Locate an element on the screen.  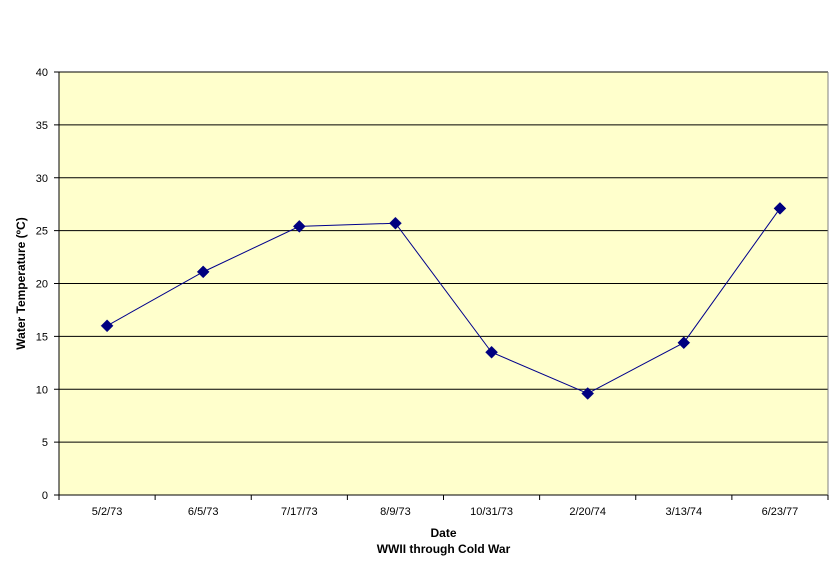
x-axis-subtitle: WWII through Cold War is located at coordinates (444, 549).